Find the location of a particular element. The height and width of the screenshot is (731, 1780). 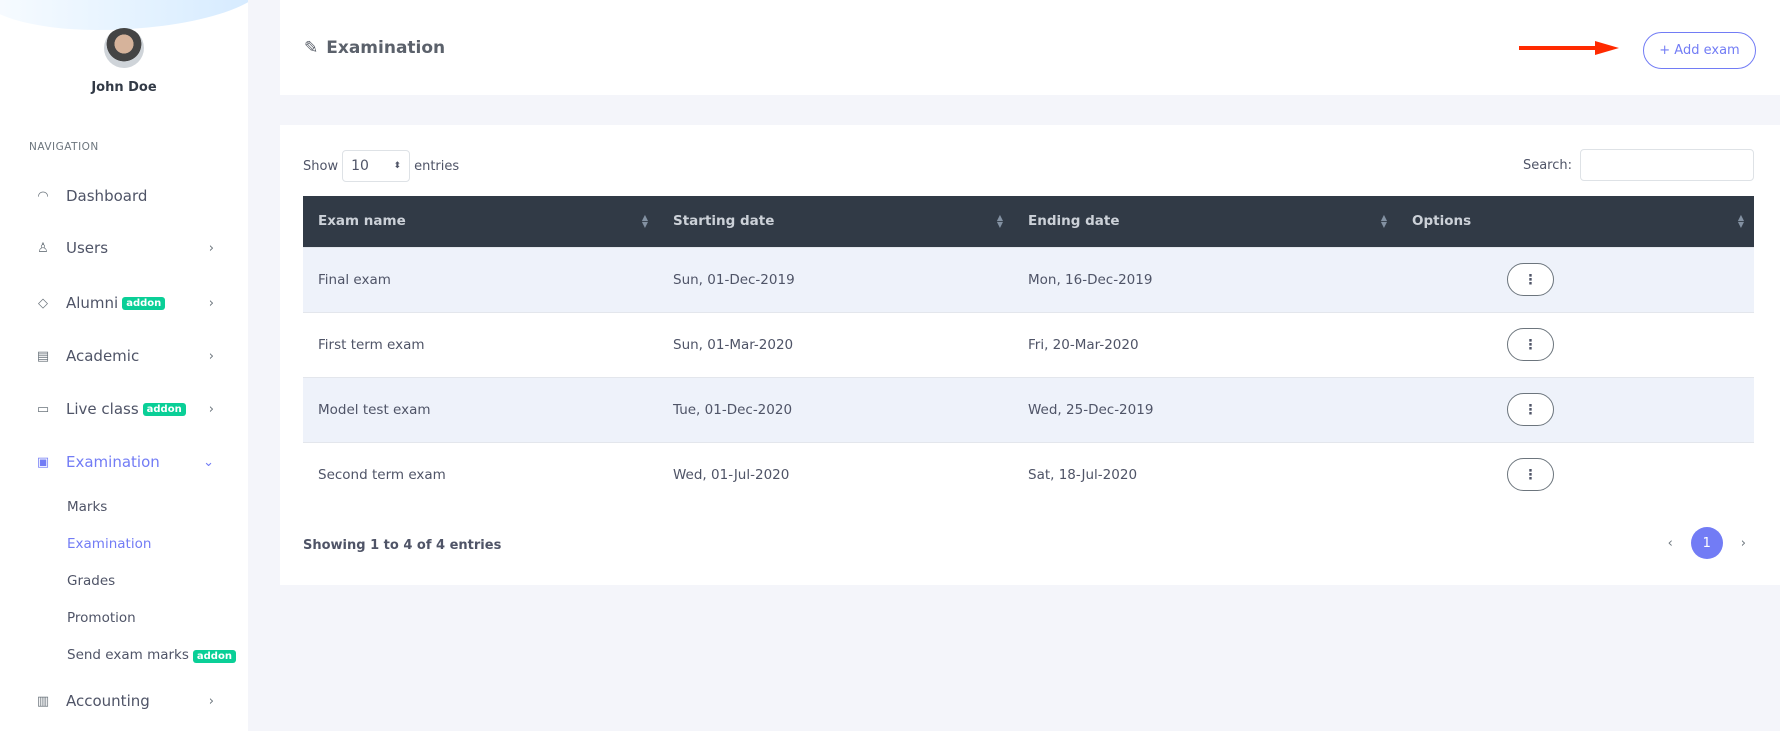

video-icon: ▭ is located at coordinates (43, 409).